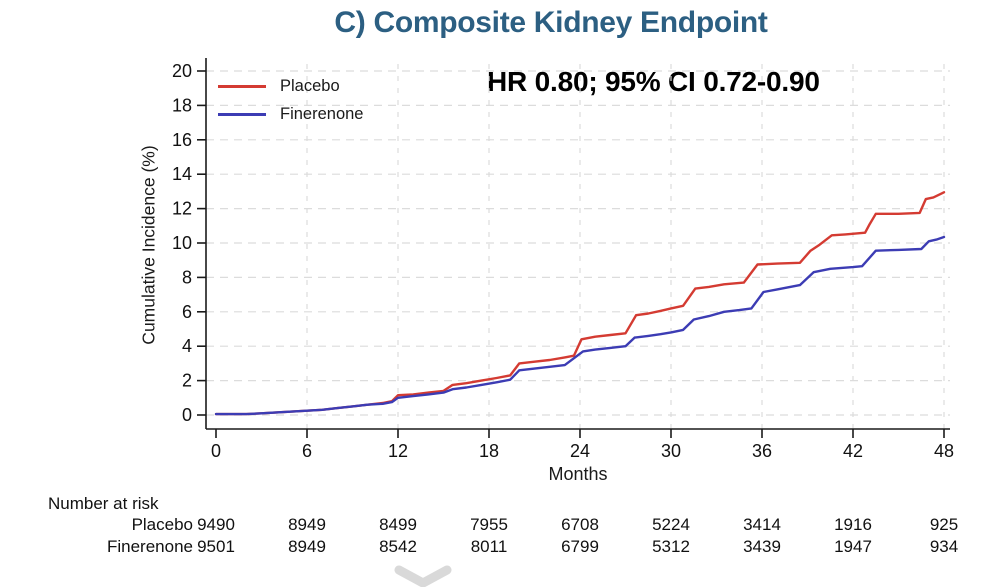  Describe the element at coordinates (182, 105) in the screenshot. I see `y-tick-label: 18` at that location.